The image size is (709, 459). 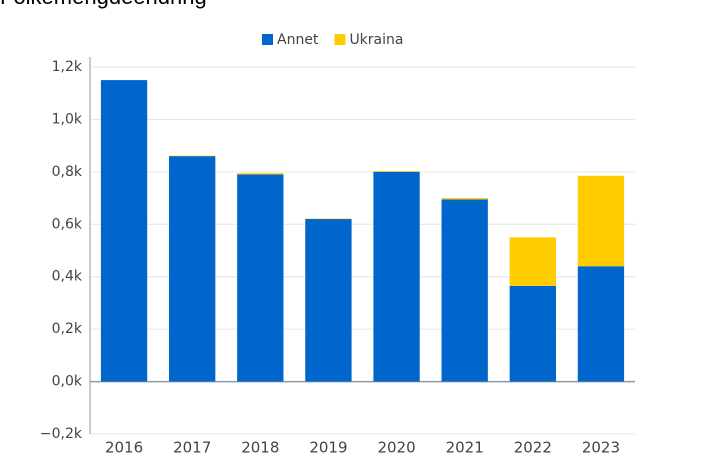 What do you see at coordinates (298, 40) in the screenshot?
I see `legend-label: Annet` at bounding box center [298, 40].